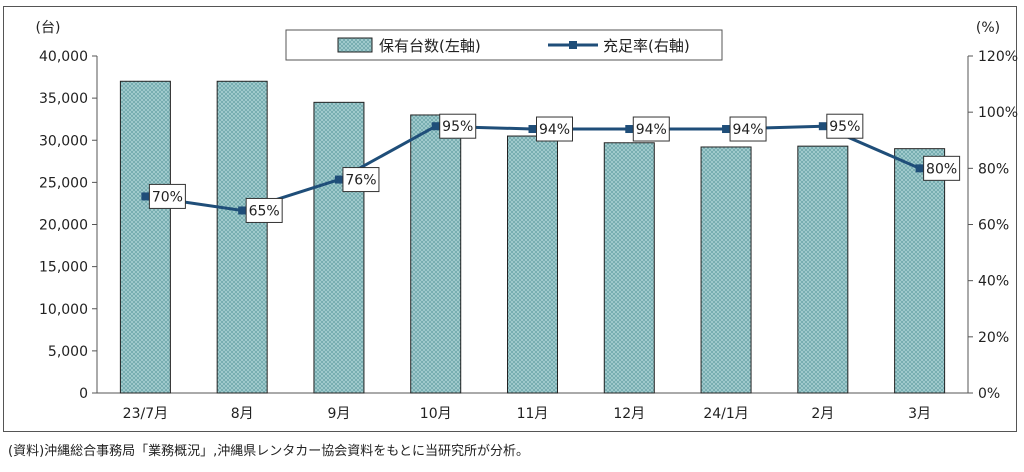  I want to click on left-tick-label: 40,000, so click(63, 57).